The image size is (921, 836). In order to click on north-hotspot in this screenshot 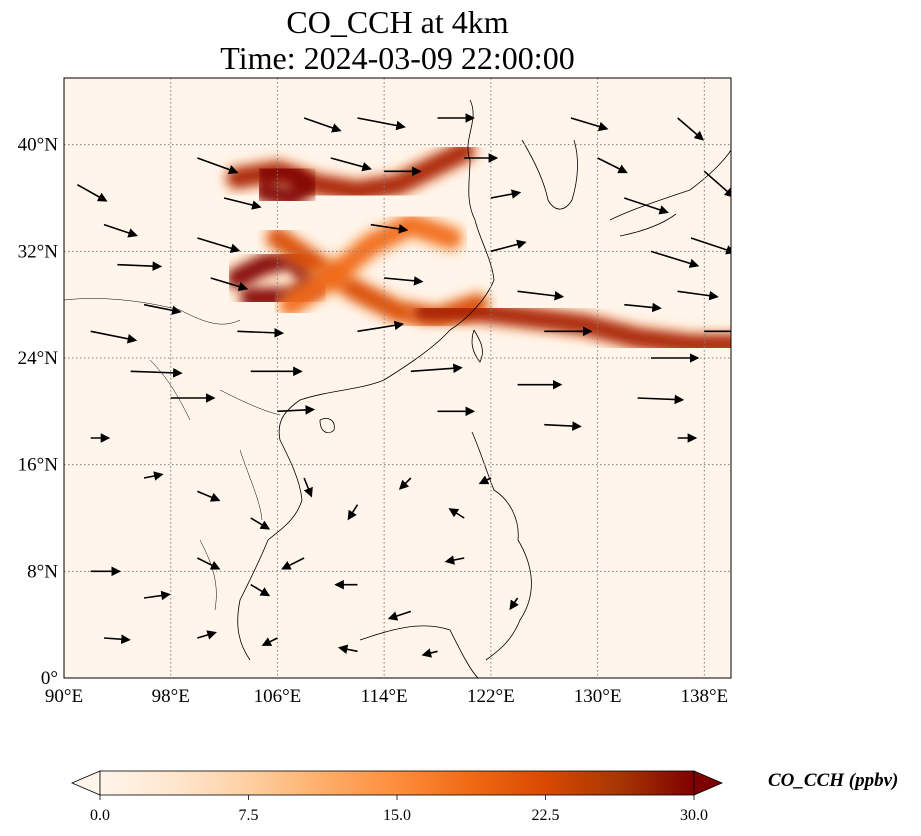, I will do `click(287, 184)`.